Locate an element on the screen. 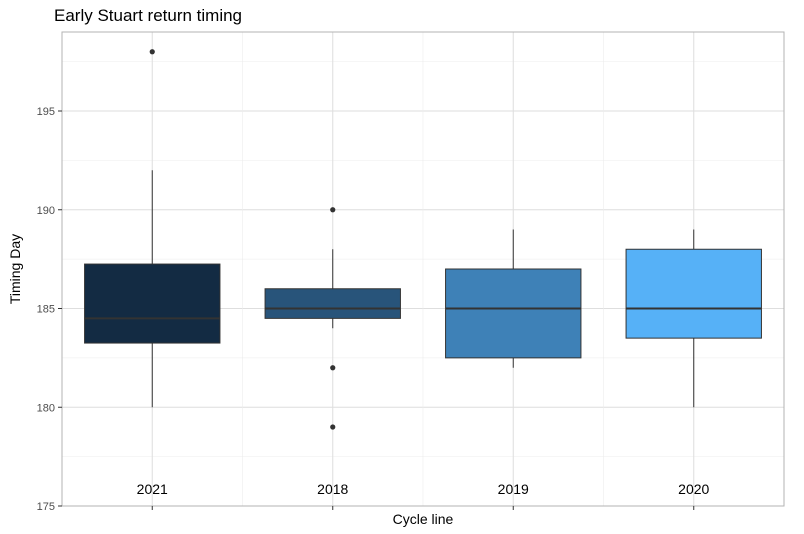  box-2020: 2020 is located at coordinates (693, 363).